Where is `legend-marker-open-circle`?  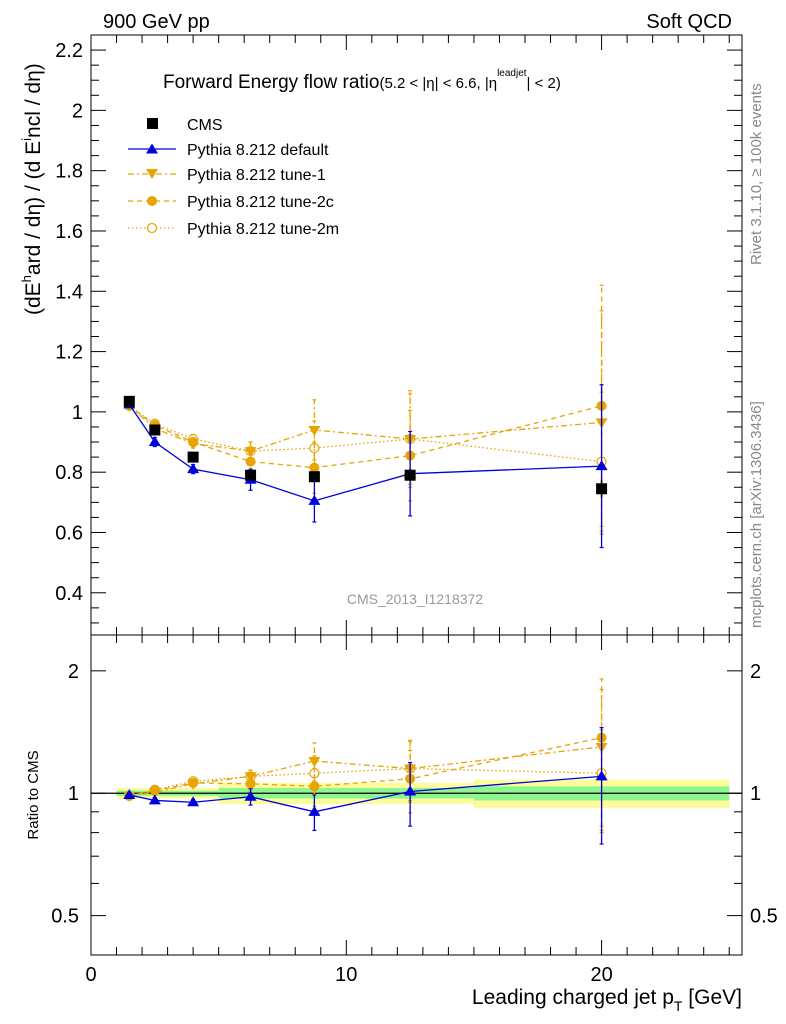
legend-marker-open-circle is located at coordinates (152, 228).